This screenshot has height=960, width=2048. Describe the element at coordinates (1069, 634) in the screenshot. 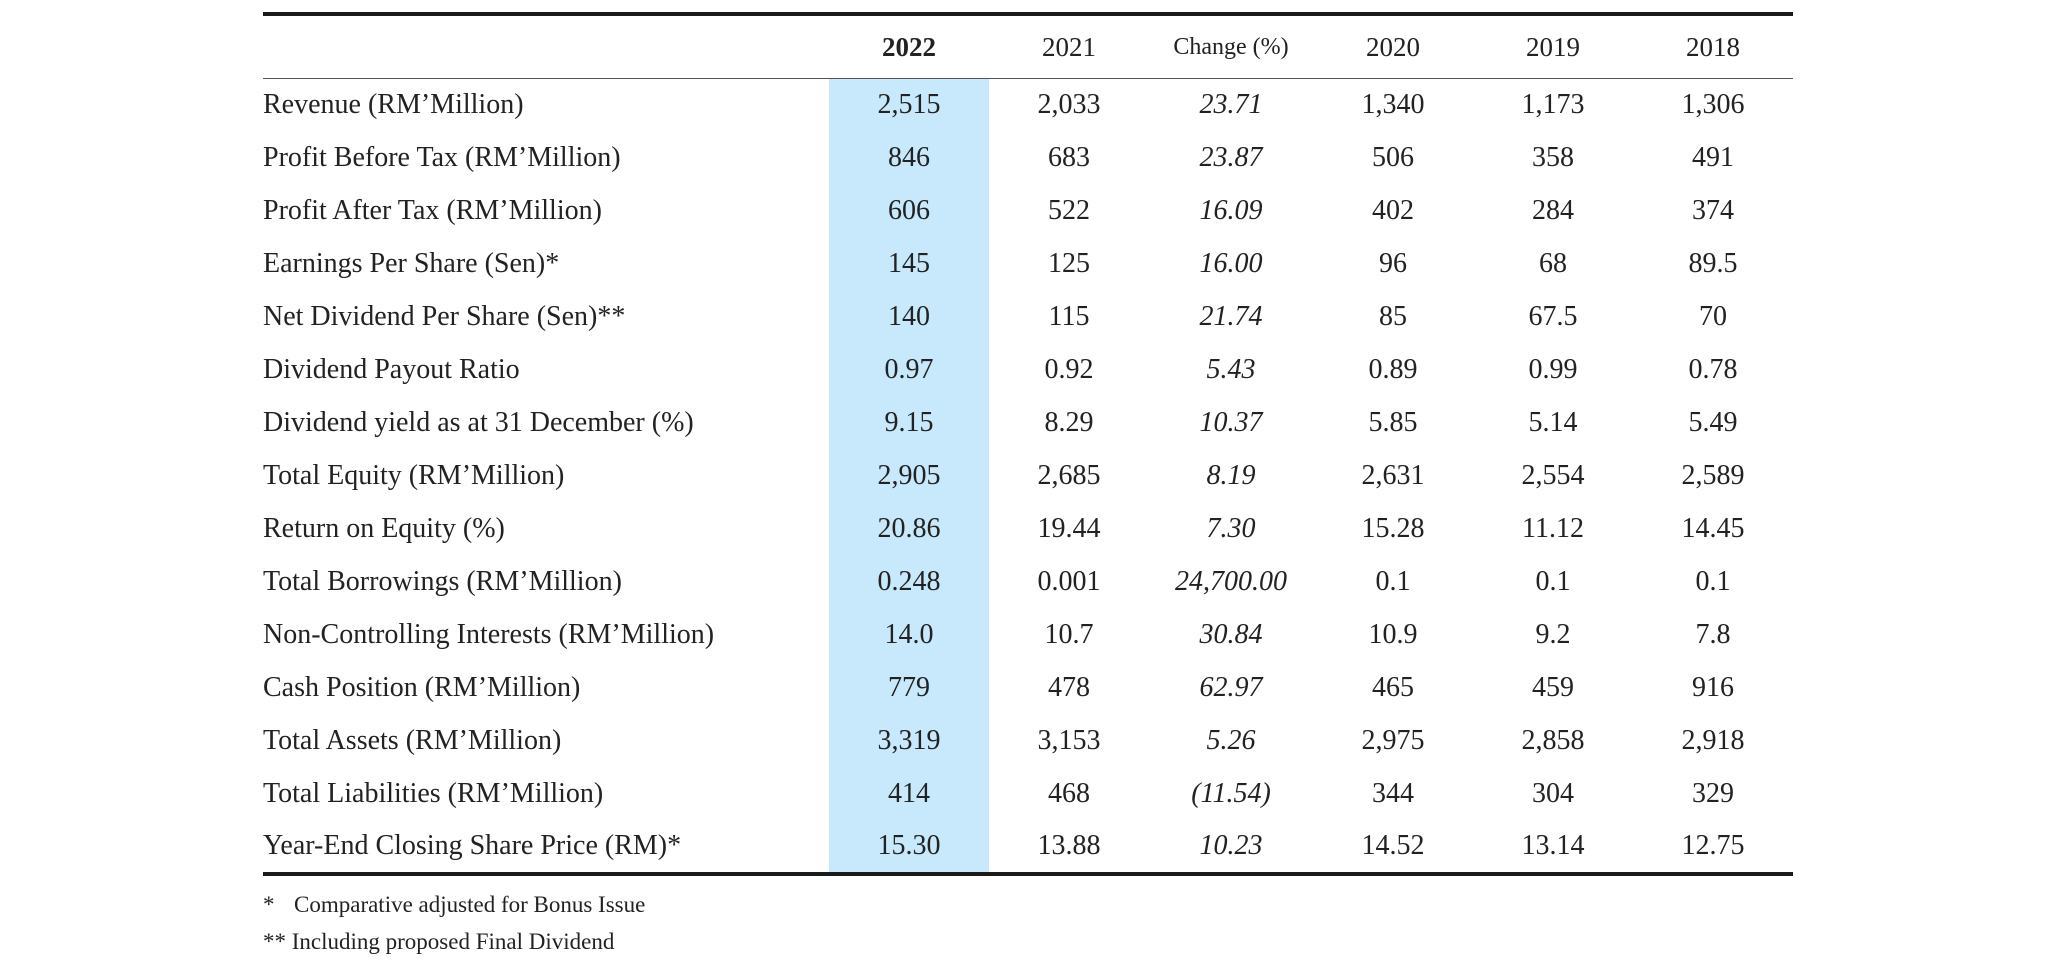

I see `cell-2021: 10.7` at that location.